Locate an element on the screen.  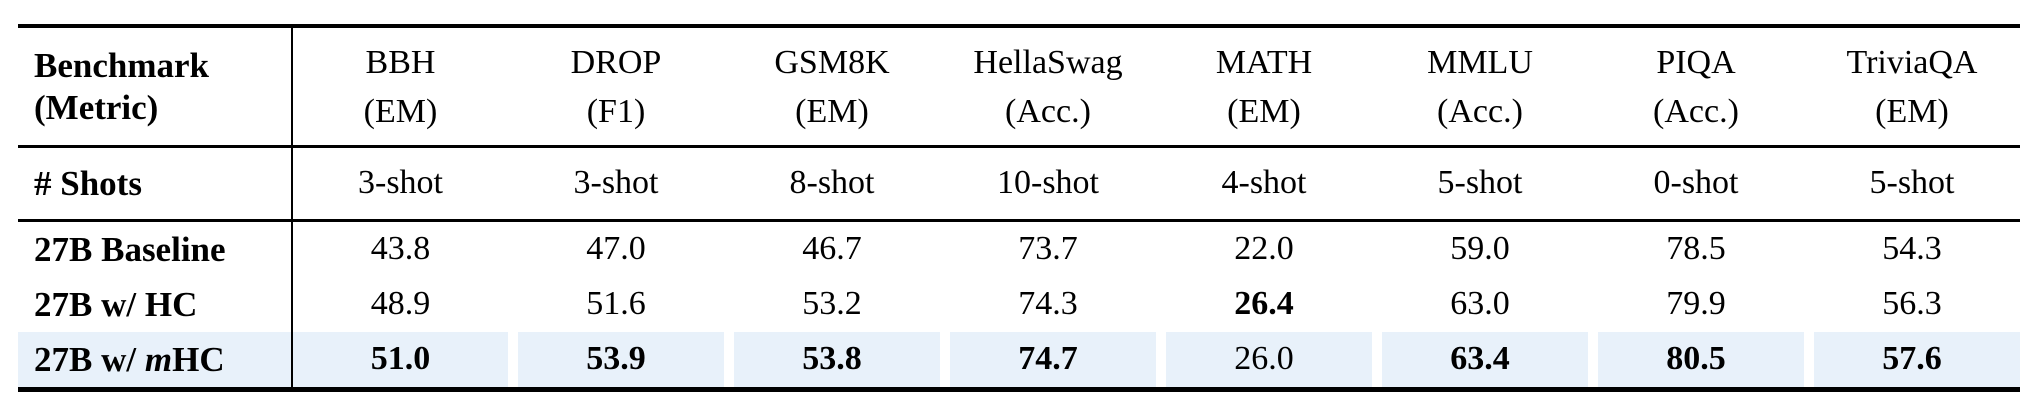
benchmark-name: MMLU is located at coordinates (1480, 62).